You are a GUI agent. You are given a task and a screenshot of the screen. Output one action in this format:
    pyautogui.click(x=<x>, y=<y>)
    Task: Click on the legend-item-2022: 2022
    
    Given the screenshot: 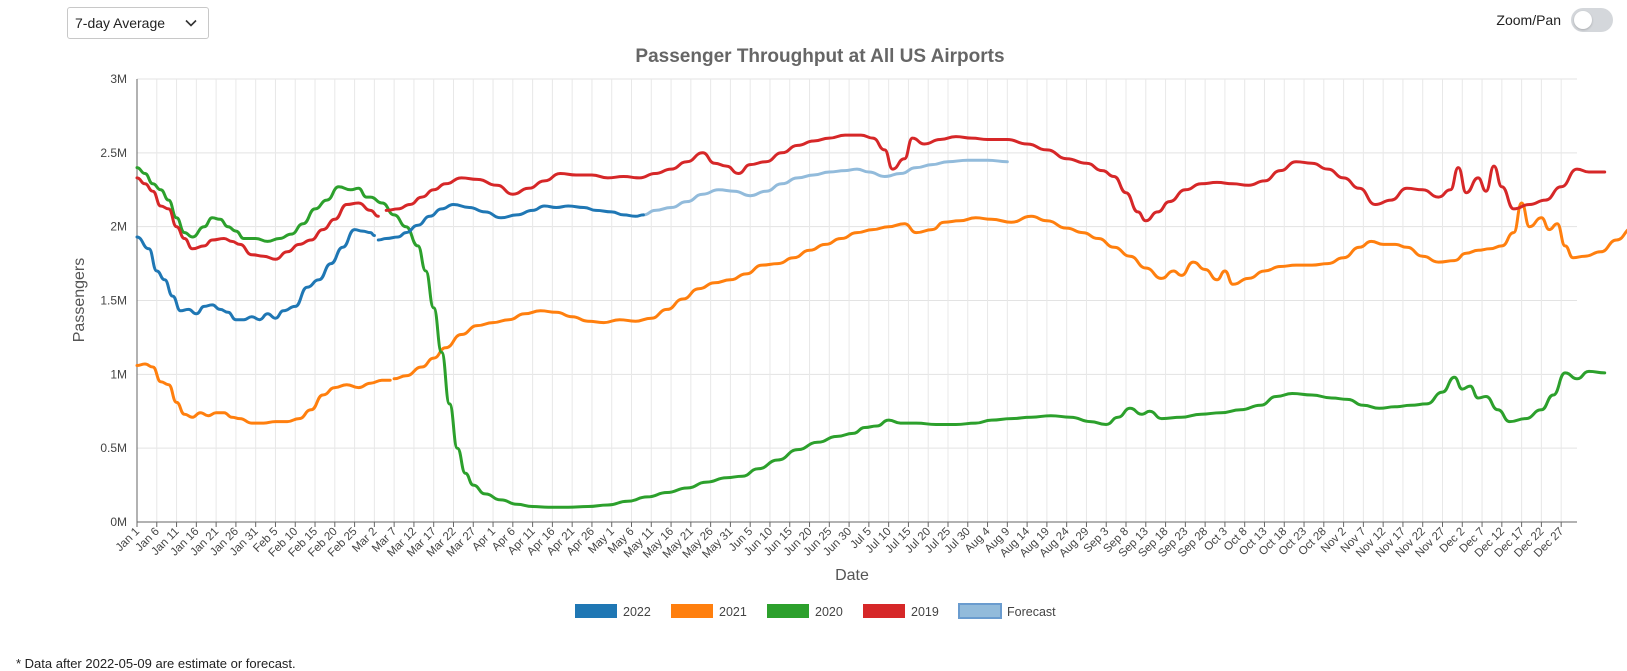 What is the action you would take?
    pyautogui.click(x=613, y=611)
    